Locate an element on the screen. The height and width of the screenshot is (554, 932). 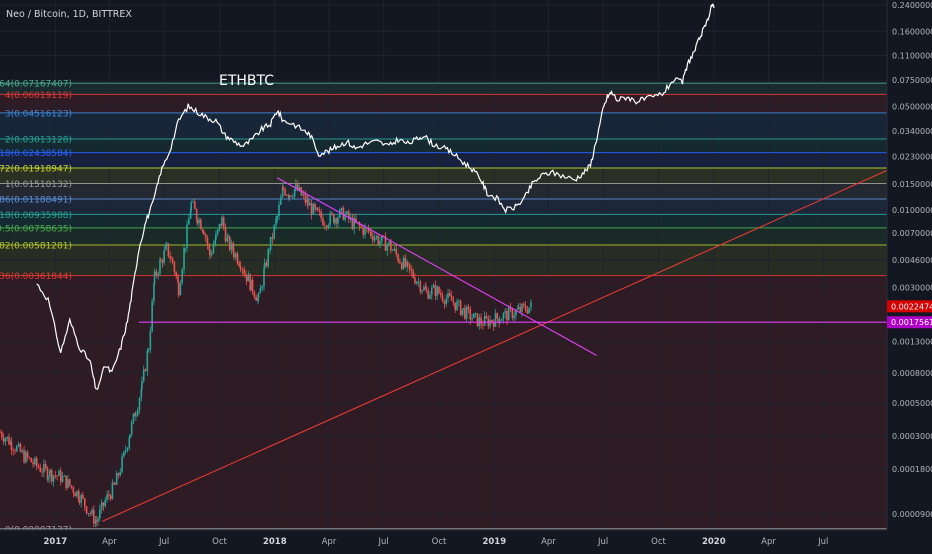
price-tick-label-10: 0.00460000 is located at coordinates (912, 260).